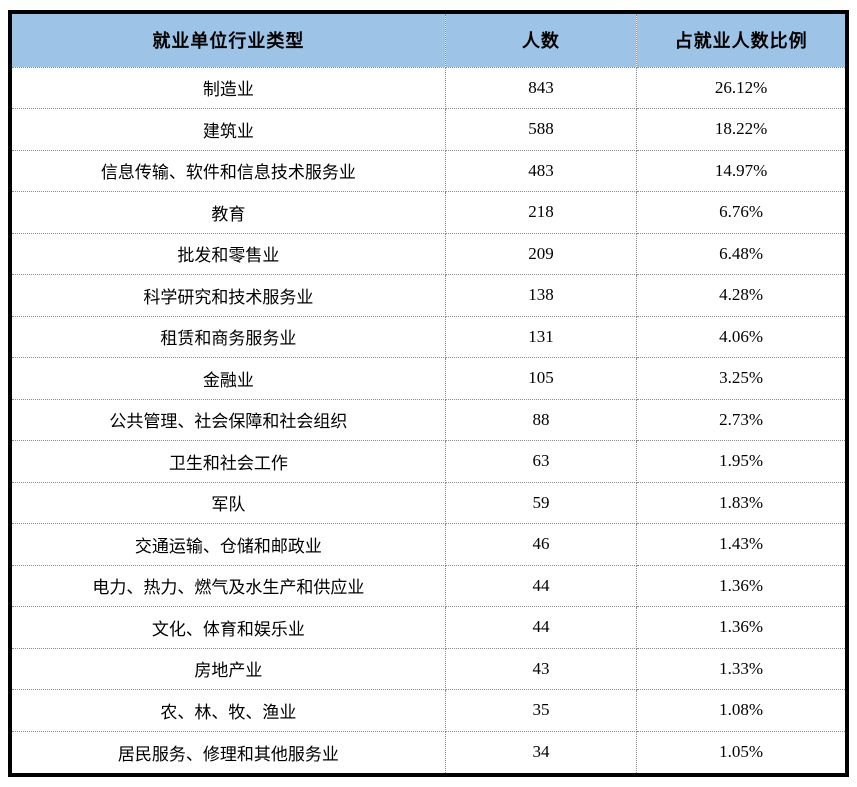  I want to click on table-header: 就业单位行业类型 人数 占就业人数比例, so click(428, 41).